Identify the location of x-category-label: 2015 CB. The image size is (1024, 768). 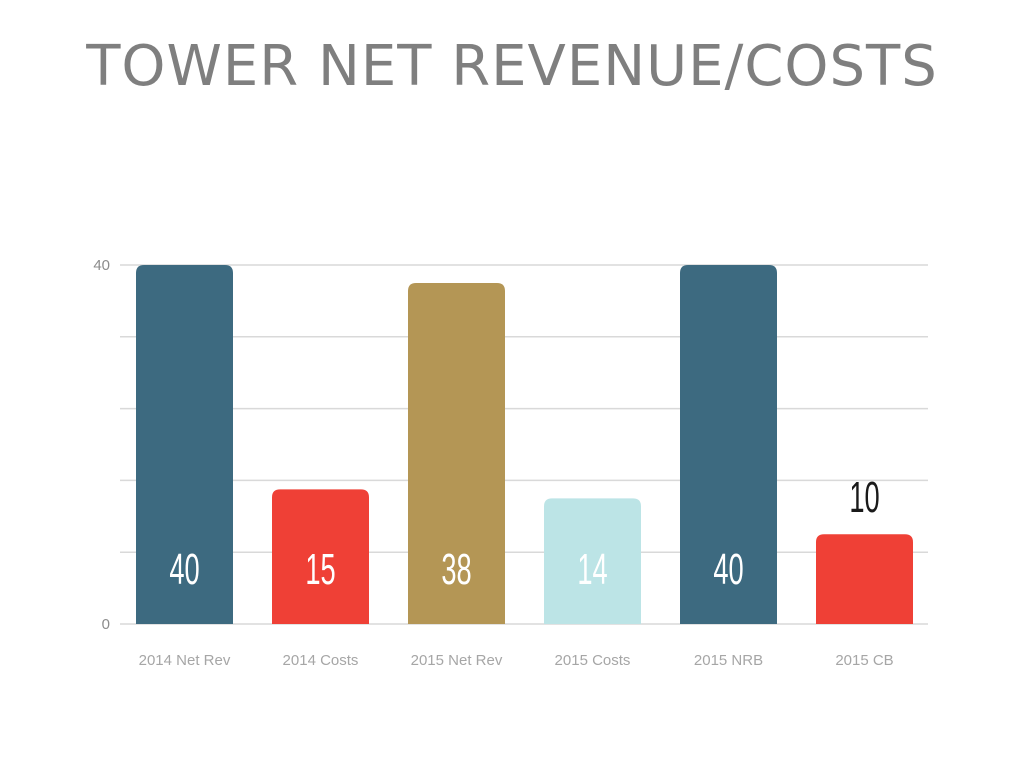
(864, 660).